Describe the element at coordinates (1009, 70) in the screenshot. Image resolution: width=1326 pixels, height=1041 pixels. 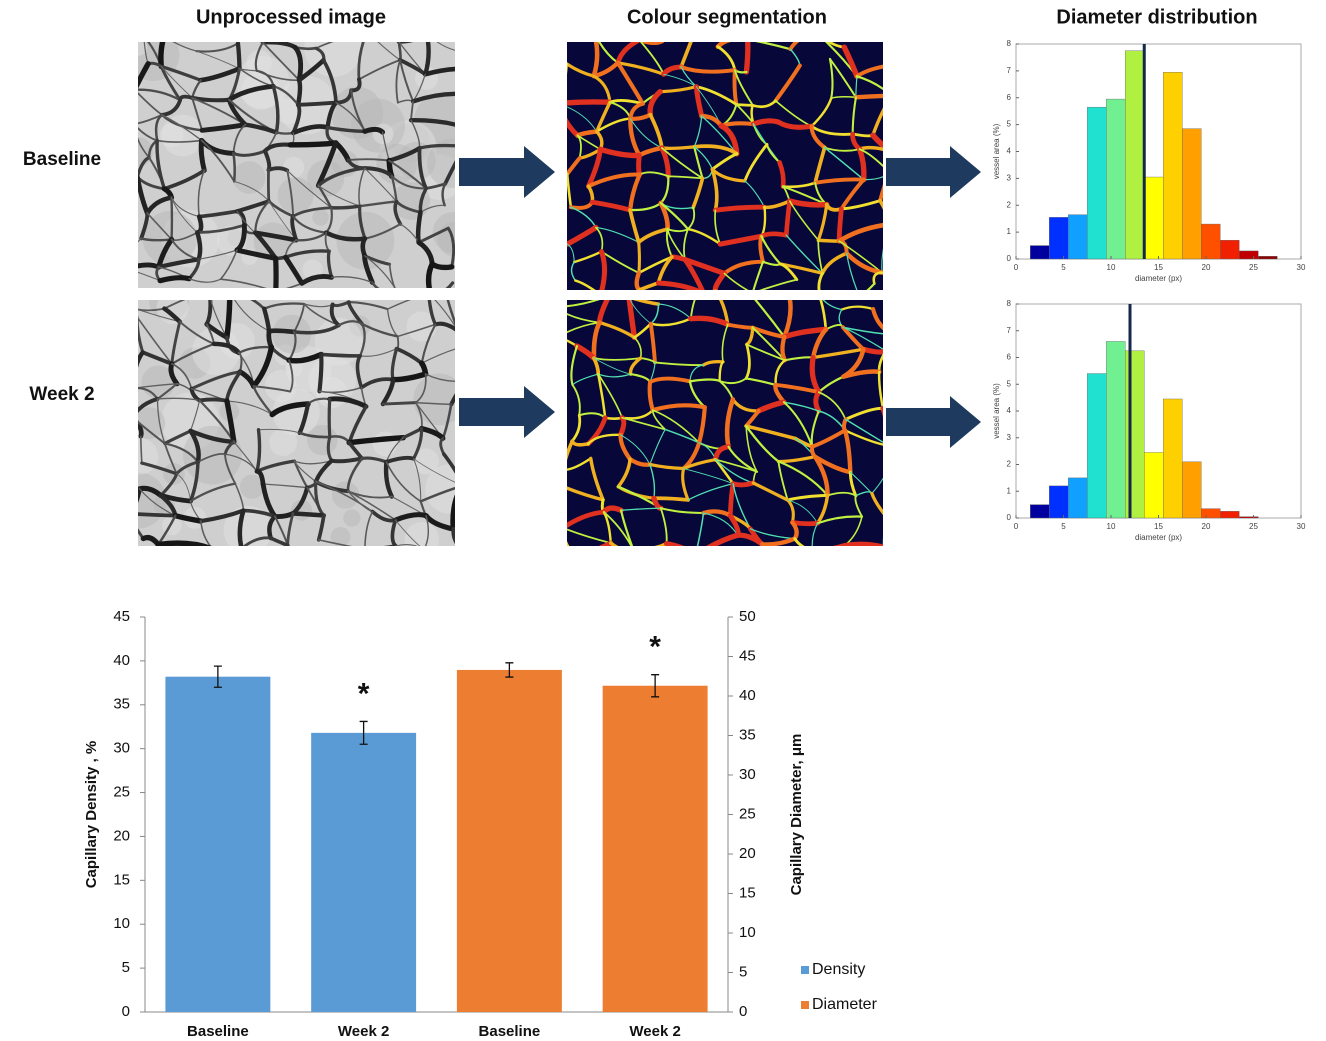
I see `y-tick-label: 7` at that location.